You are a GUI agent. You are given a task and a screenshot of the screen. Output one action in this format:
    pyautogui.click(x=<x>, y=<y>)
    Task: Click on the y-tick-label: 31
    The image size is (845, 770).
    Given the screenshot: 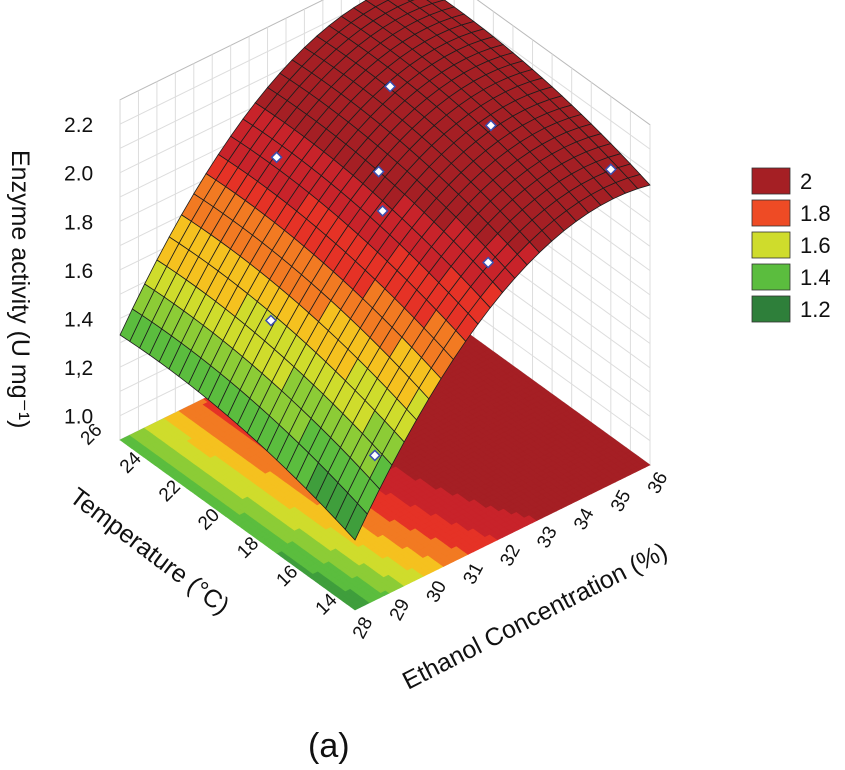 What is the action you would take?
    pyautogui.click(x=473, y=573)
    